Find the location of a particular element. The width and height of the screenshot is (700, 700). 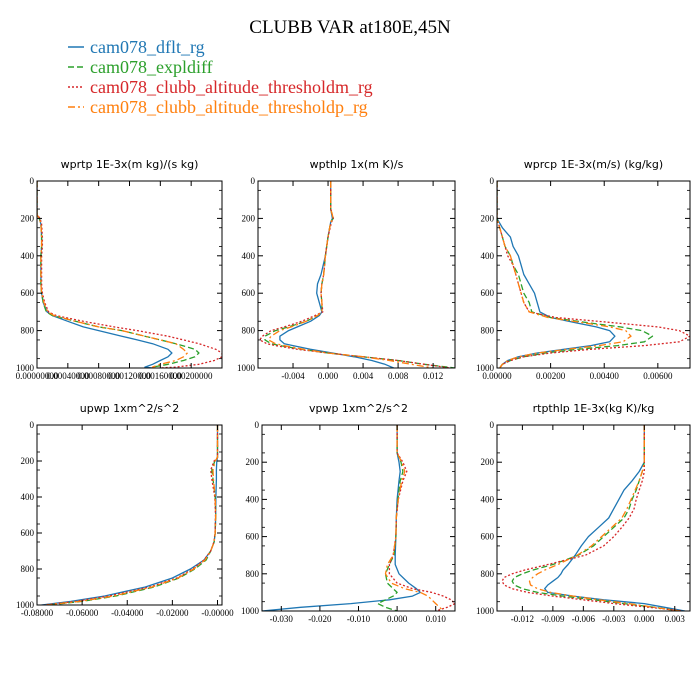

x-tick-label: -0.006 is located at coordinates (584, 619).